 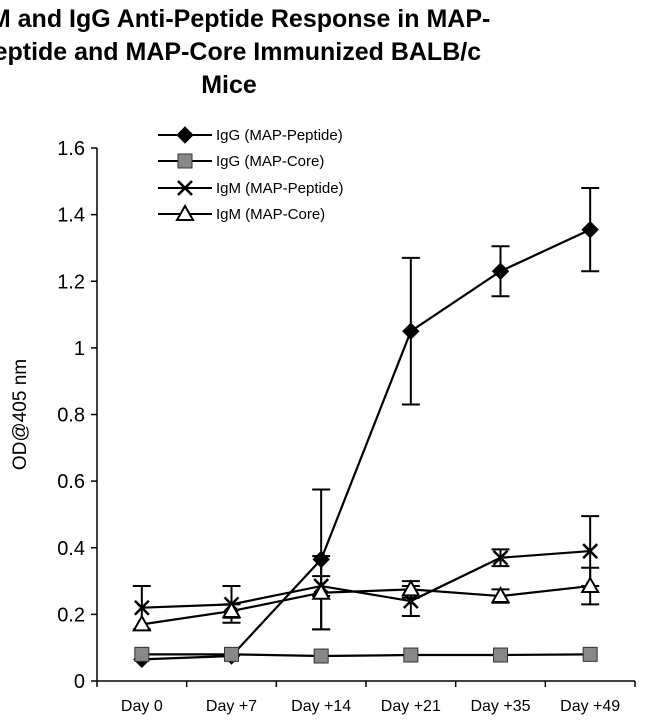 I want to click on x-tick-label: Day +14, so click(x=321, y=706).